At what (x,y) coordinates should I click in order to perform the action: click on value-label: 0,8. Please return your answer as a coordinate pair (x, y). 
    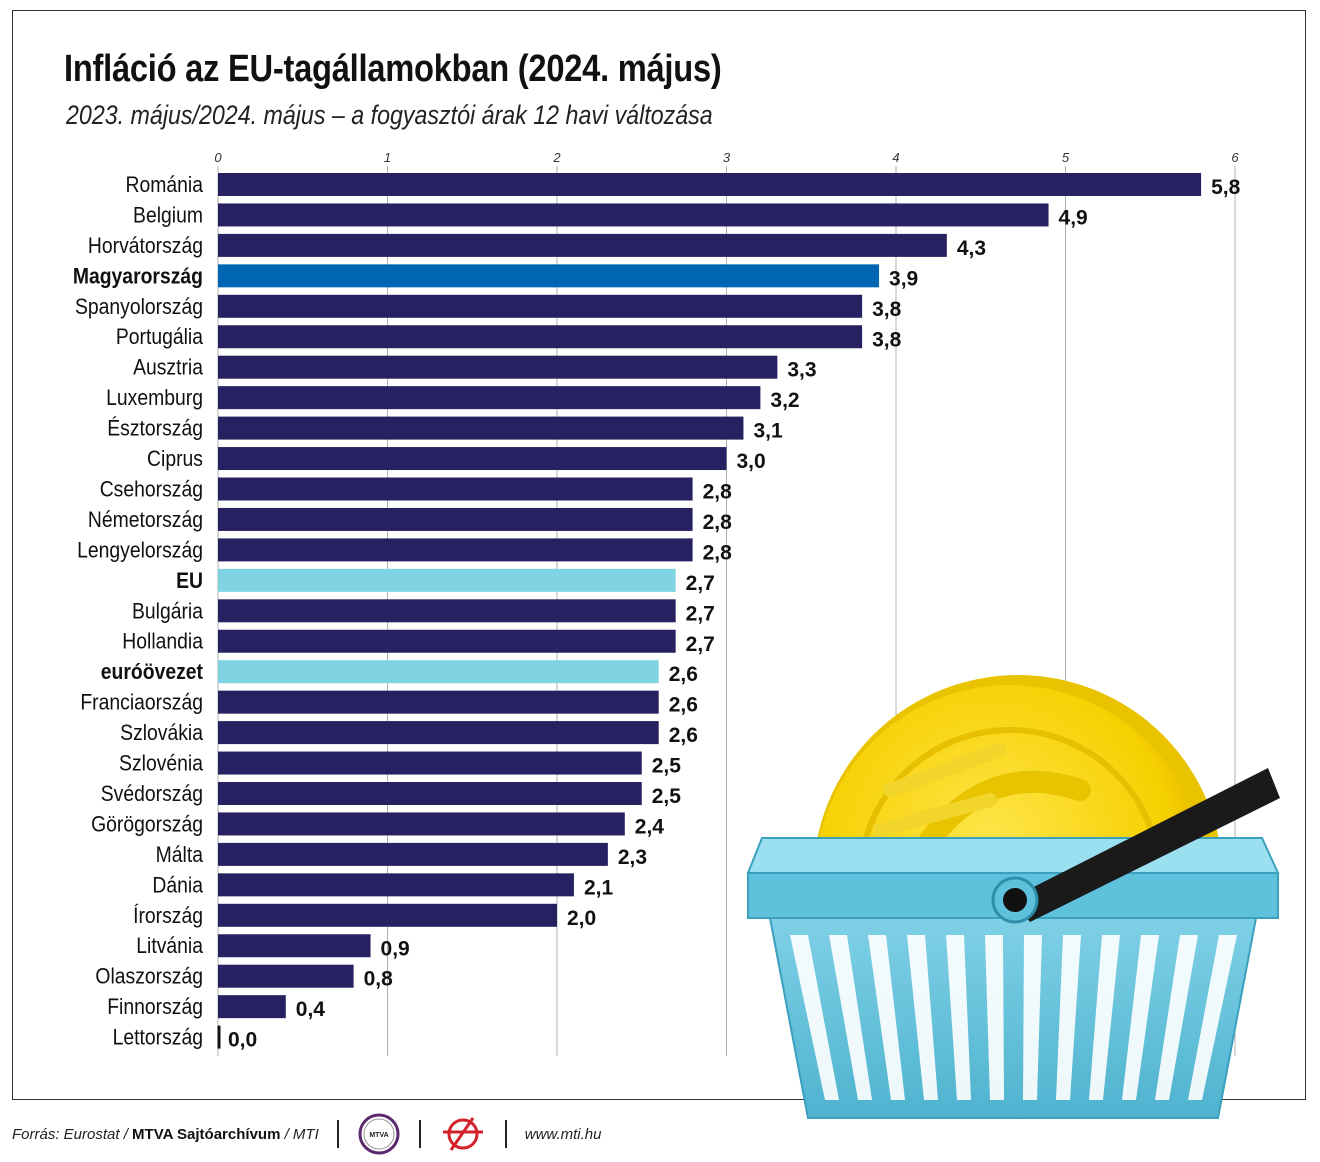
    Looking at the image, I should click on (379, 979).